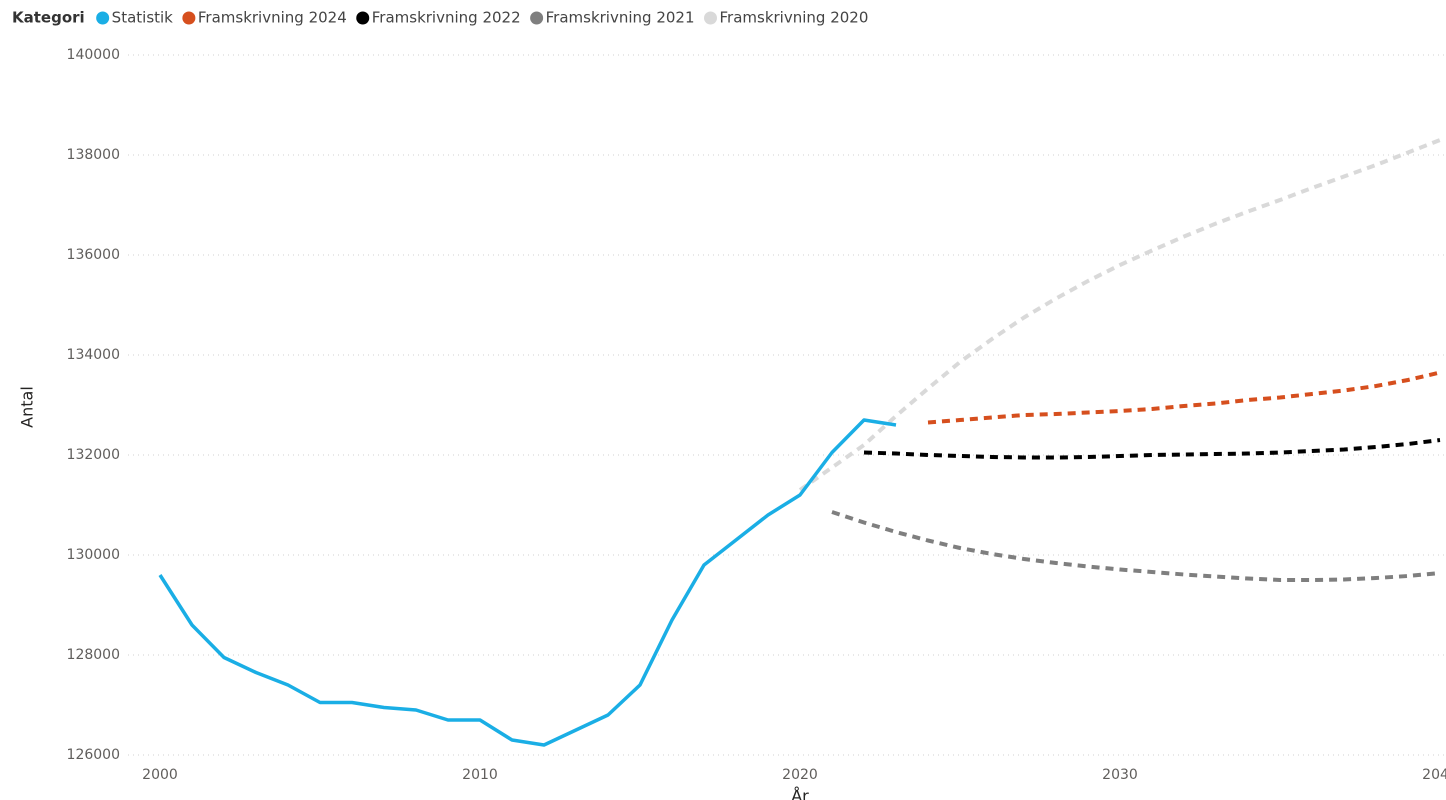  What do you see at coordinates (93, 355) in the screenshot?
I see `y-tick-label: 134000` at bounding box center [93, 355].